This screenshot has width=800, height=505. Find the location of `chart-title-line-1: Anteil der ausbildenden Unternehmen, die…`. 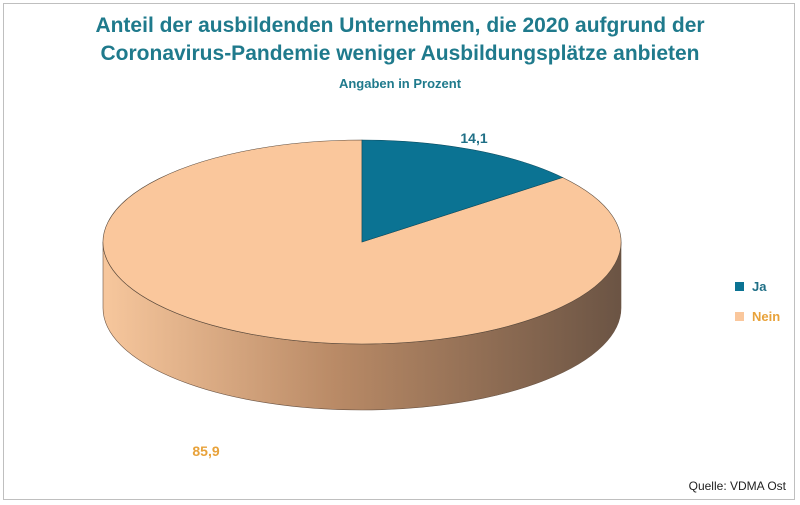

chart-title-line-1: Anteil der ausbildenden Unternehmen, die… is located at coordinates (400, 25).